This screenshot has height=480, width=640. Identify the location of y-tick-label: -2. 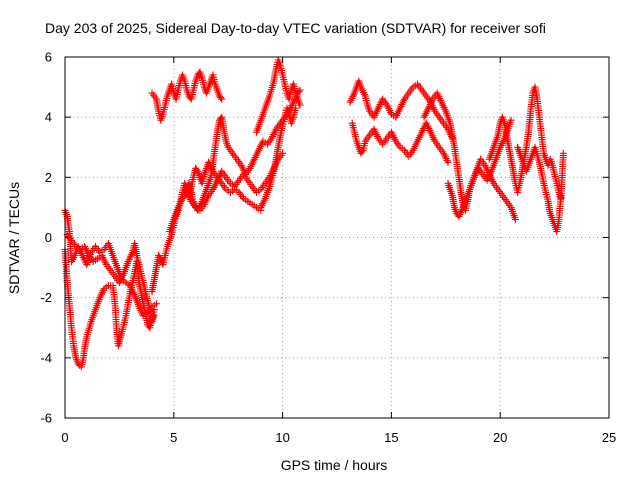
(46, 297).